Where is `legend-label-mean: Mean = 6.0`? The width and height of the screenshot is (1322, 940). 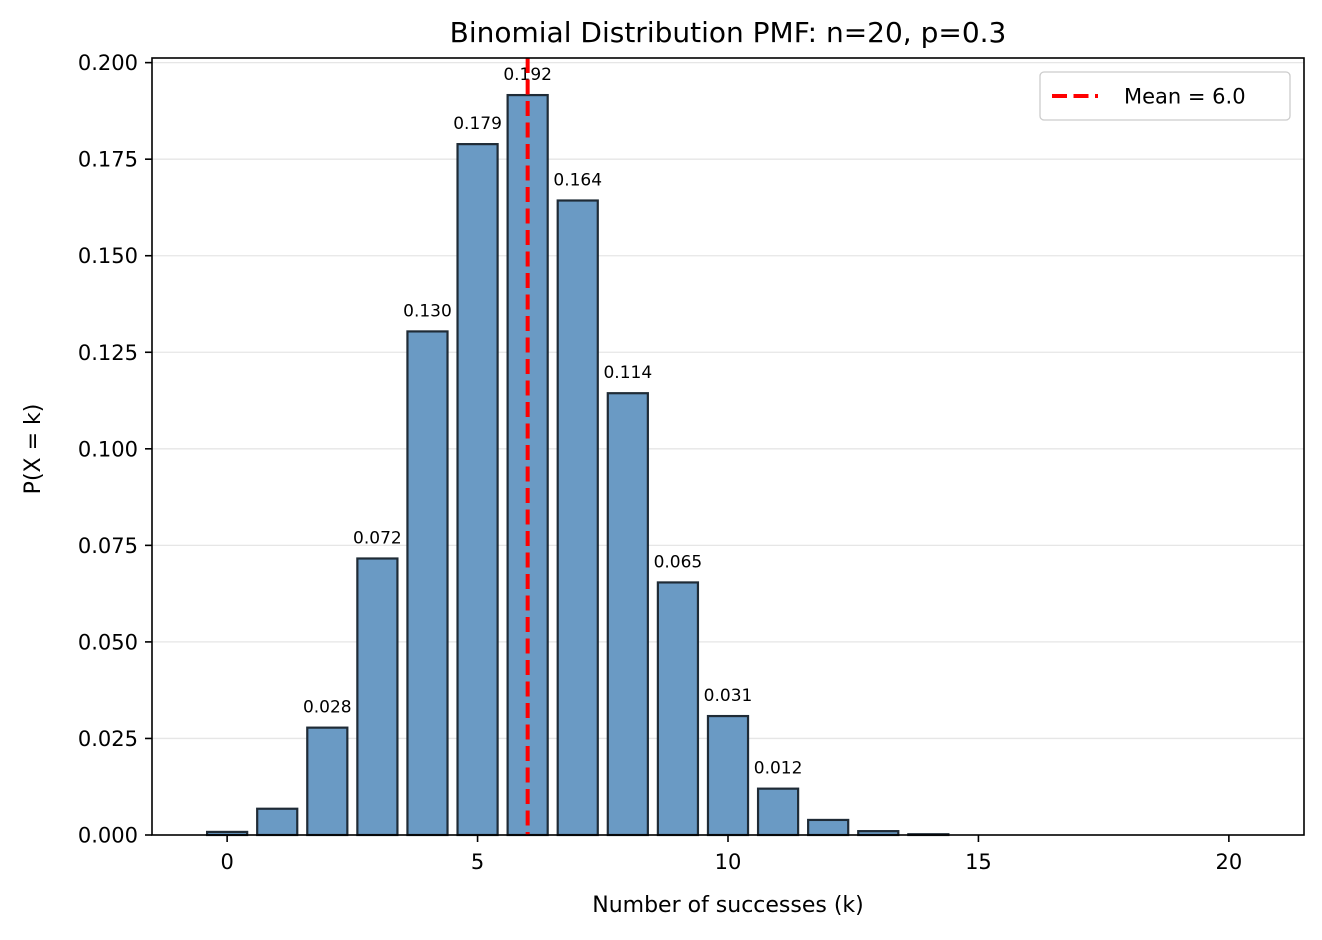 legend-label-mean: Mean = 6.0 is located at coordinates (1185, 97).